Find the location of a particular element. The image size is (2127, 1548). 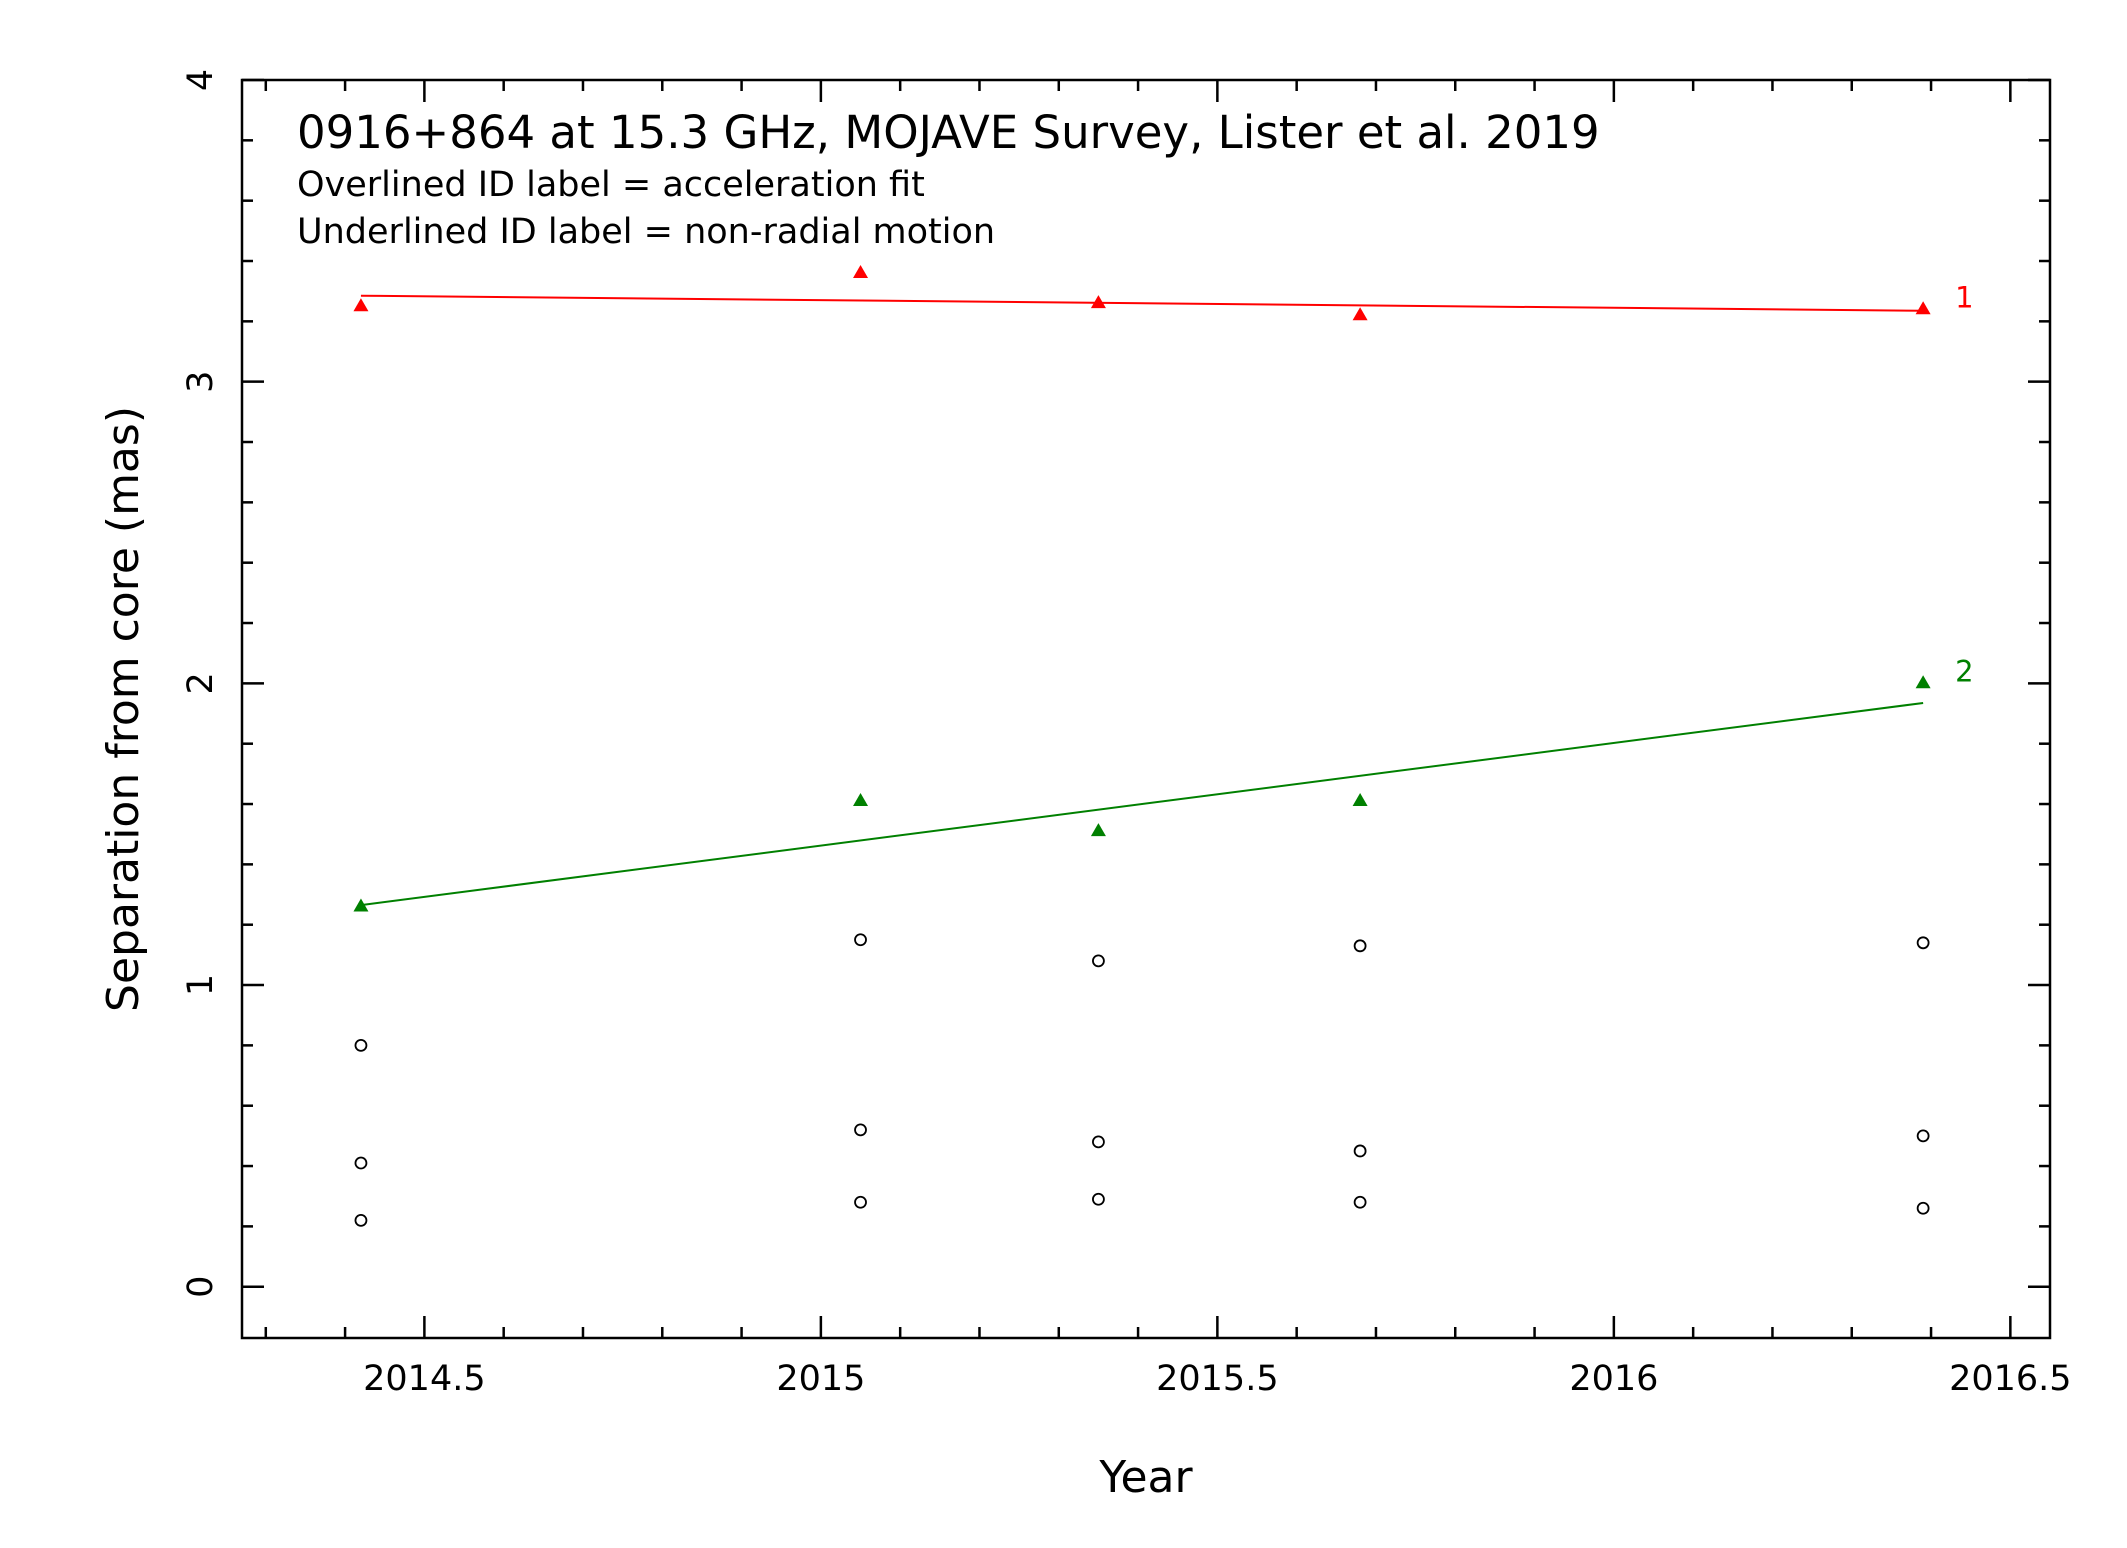

y-tick-label: 4 is located at coordinates (201, 80).